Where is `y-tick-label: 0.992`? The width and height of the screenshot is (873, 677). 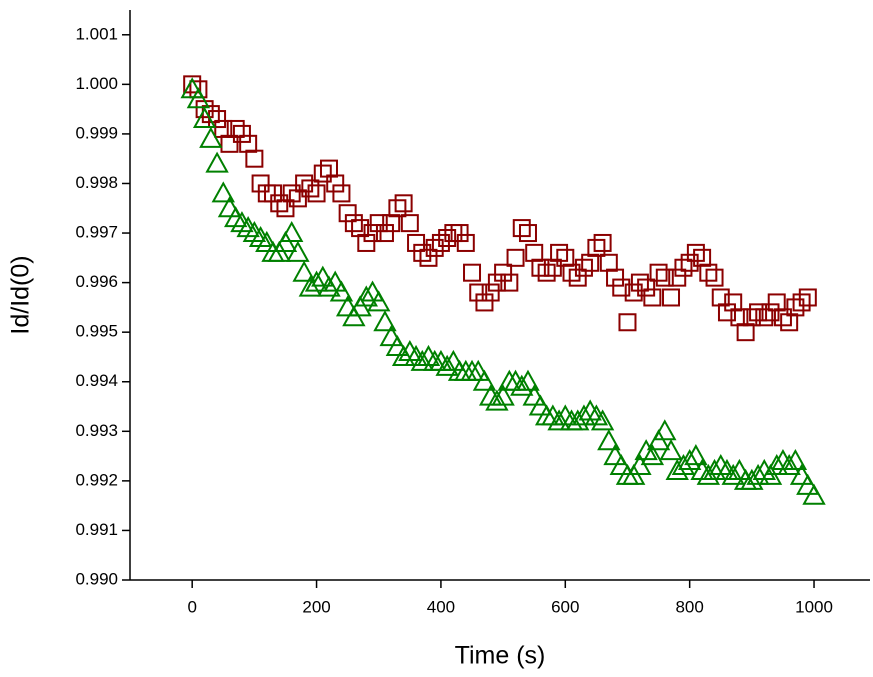
y-tick-label: 0.992 is located at coordinates (96, 479).